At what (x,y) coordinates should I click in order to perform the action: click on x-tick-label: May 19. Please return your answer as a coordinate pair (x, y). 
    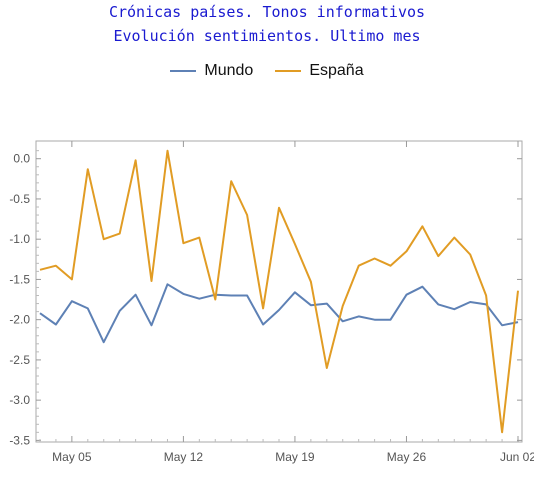
    Looking at the image, I should click on (295, 457).